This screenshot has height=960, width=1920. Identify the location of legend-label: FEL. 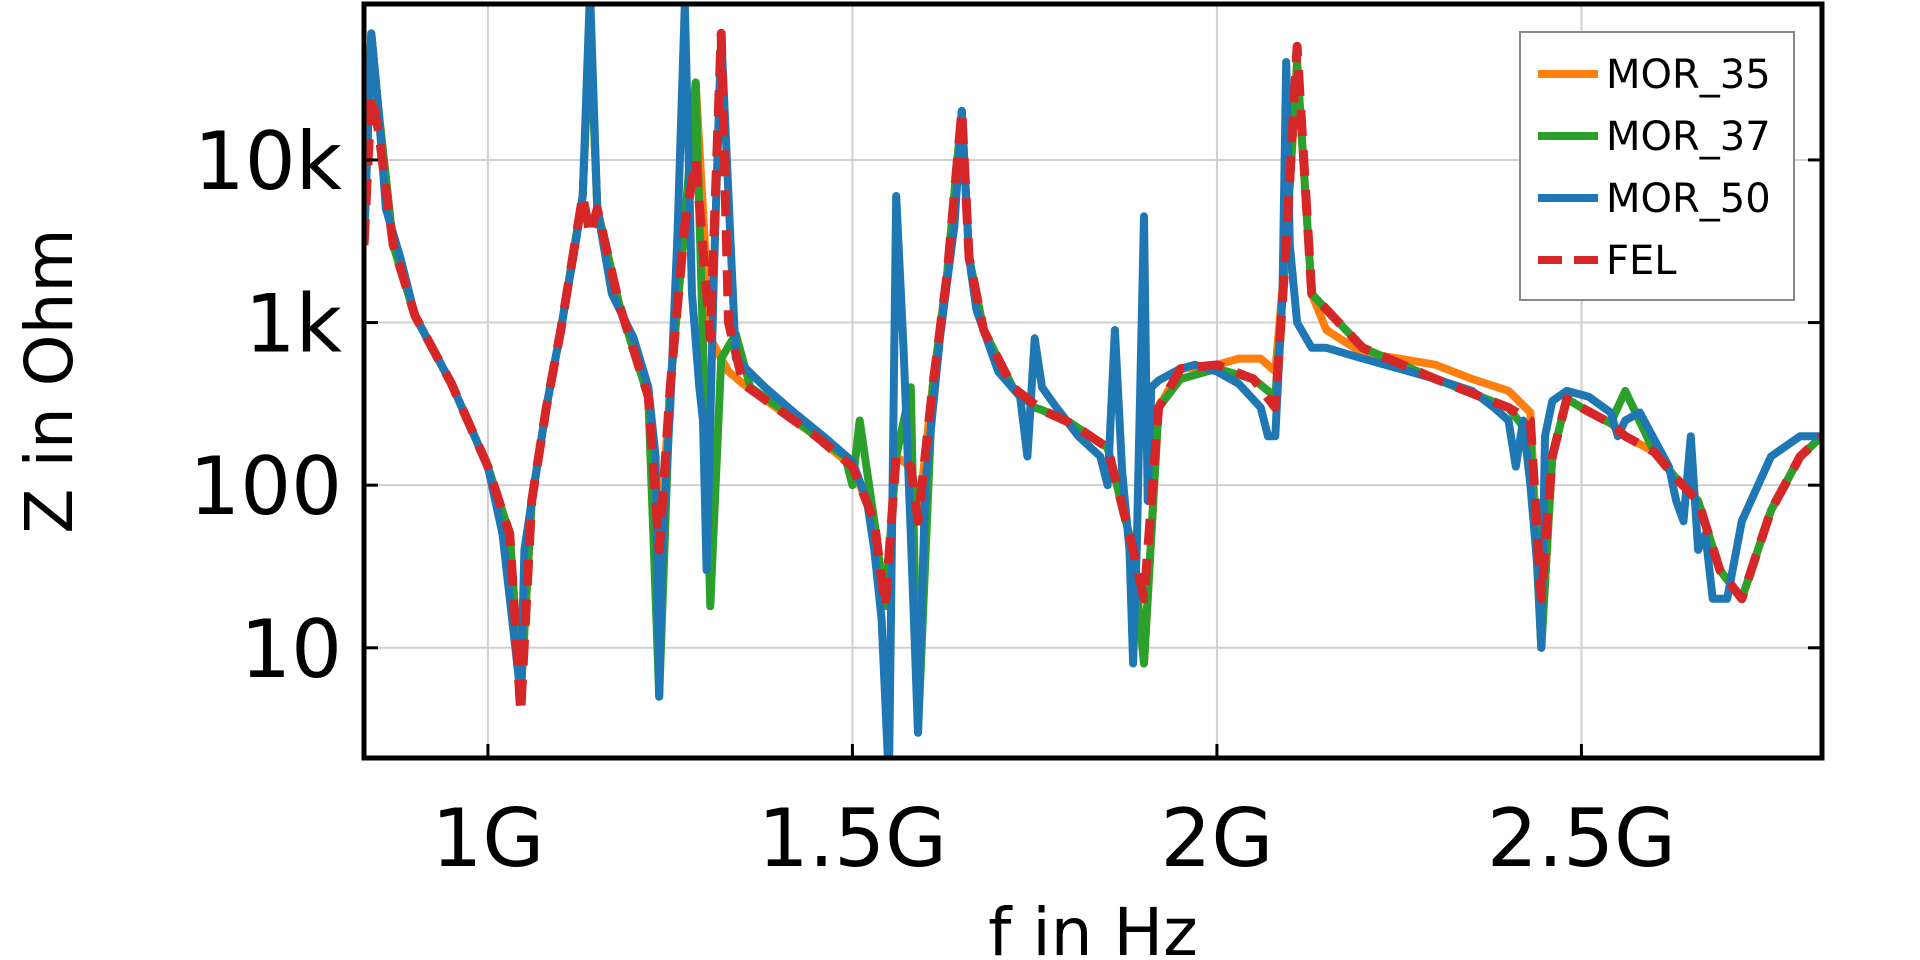
(1641, 261).